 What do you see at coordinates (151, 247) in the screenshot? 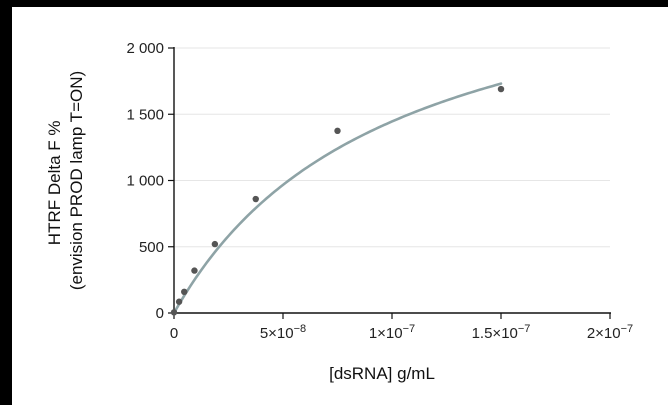
I see `y-tick-label-1: 500` at bounding box center [151, 247].